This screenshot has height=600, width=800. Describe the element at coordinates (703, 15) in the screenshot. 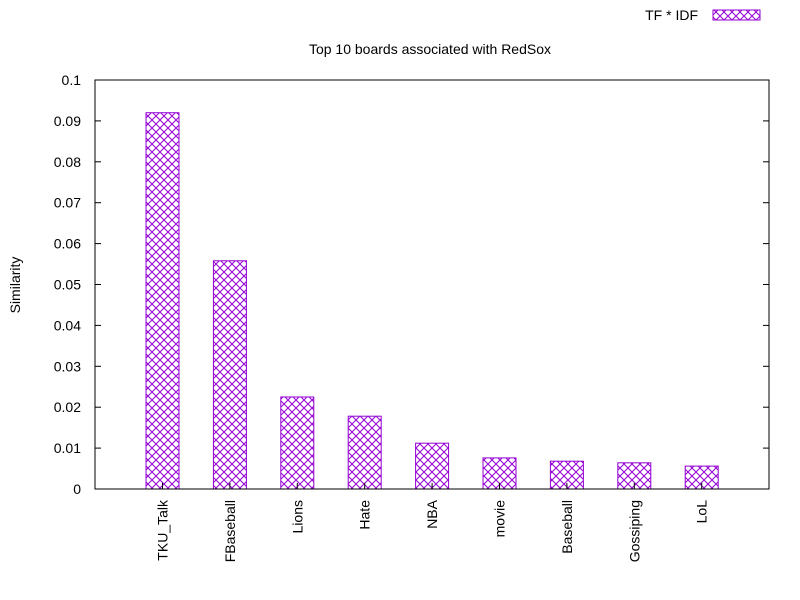

I see `legend: TF * IDF` at that location.